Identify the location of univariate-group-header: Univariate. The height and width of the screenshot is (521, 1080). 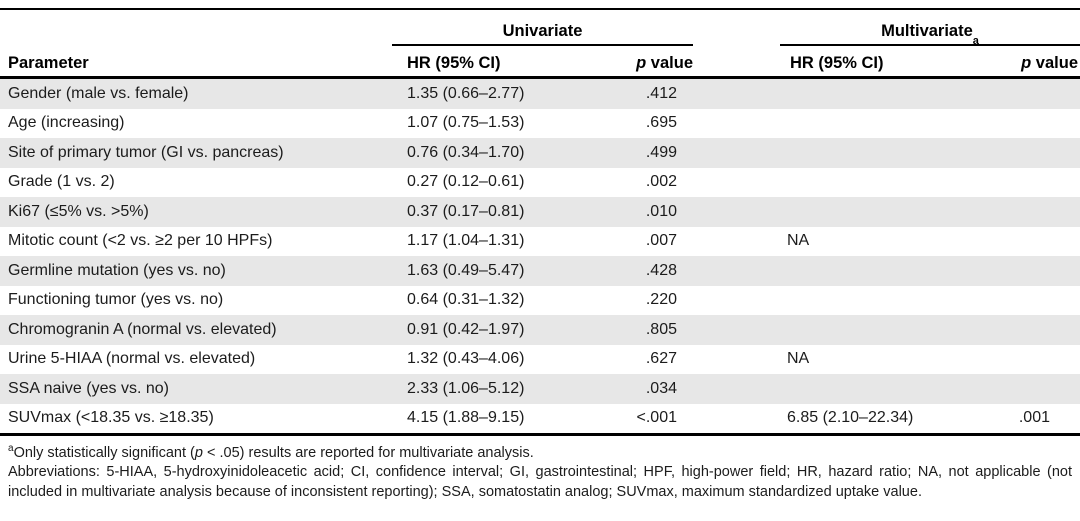
(542, 28).